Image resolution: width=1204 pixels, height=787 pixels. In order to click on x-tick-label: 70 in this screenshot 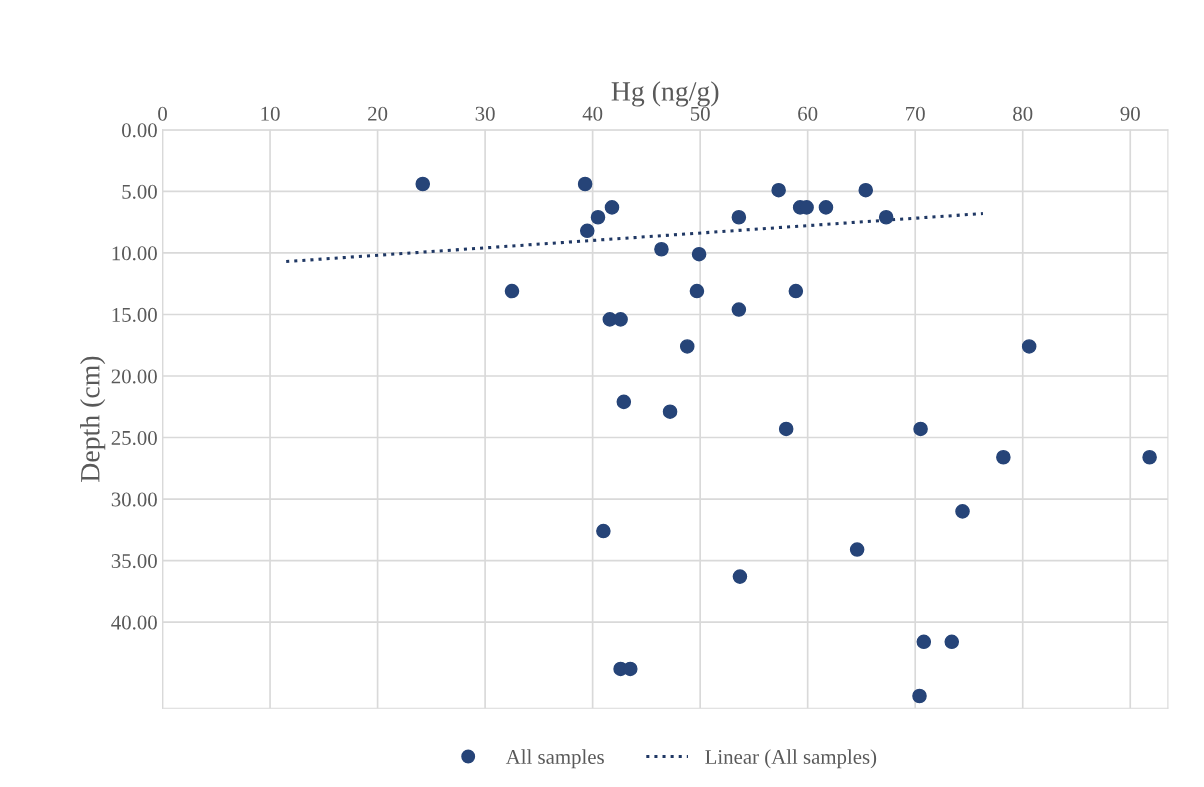, I will do `click(915, 113)`.